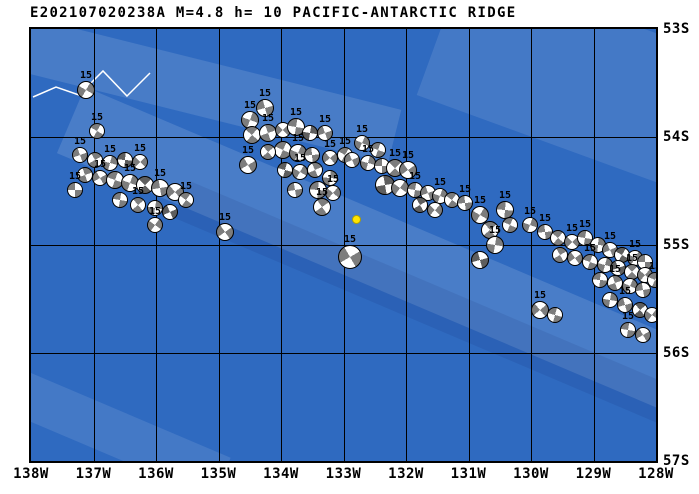 The image size is (699, 494). I want to click on lat-tick-label: 53S, so click(676, 29).